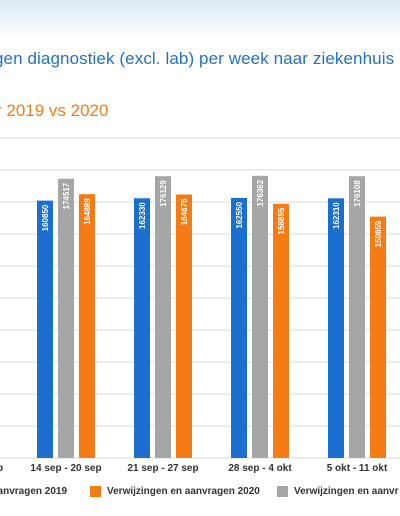  What do you see at coordinates (282, 491) in the screenshot?
I see `legend-swatch-grey` at bounding box center [282, 491].